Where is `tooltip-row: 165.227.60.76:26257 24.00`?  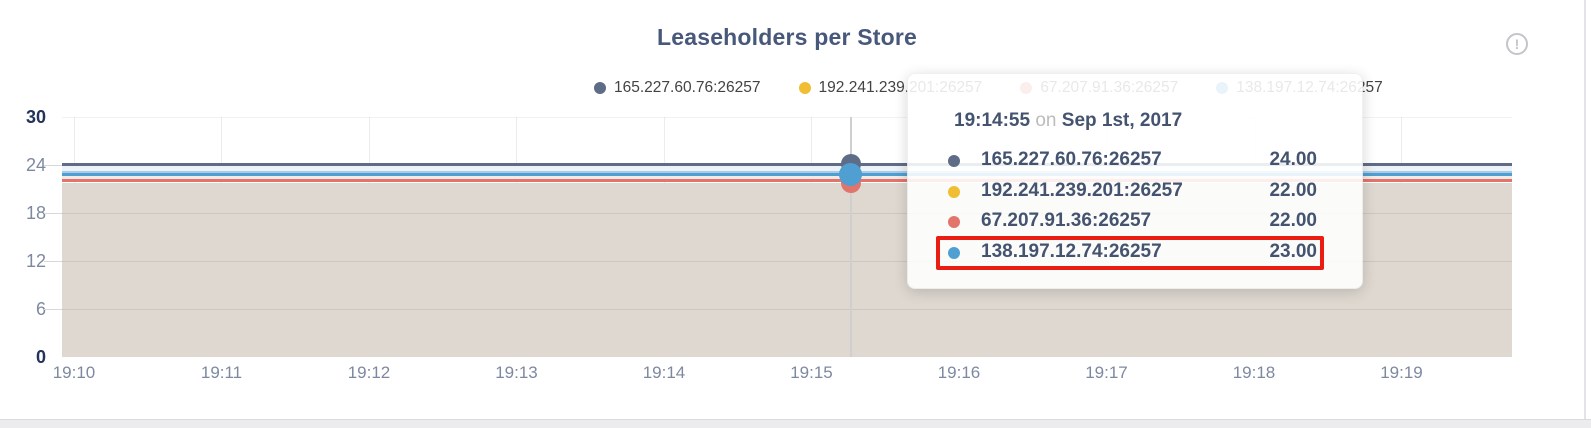
tooltip-row: 165.227.60.76:26257 24.00 is located at coordinates (1135, 161).